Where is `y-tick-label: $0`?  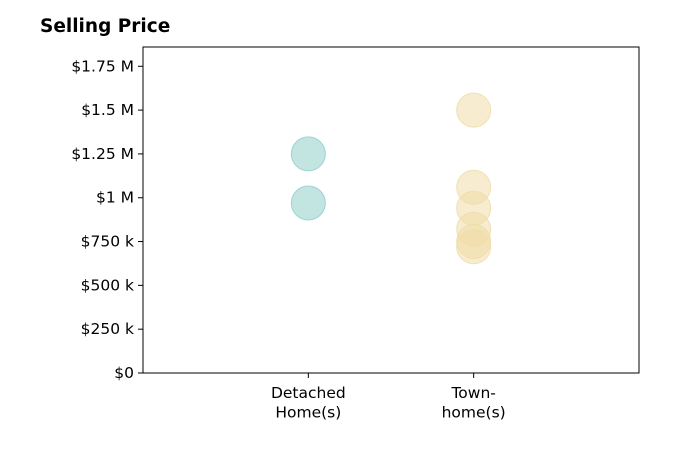
y-tick-label: $0 is located at coordinates (124, 373).